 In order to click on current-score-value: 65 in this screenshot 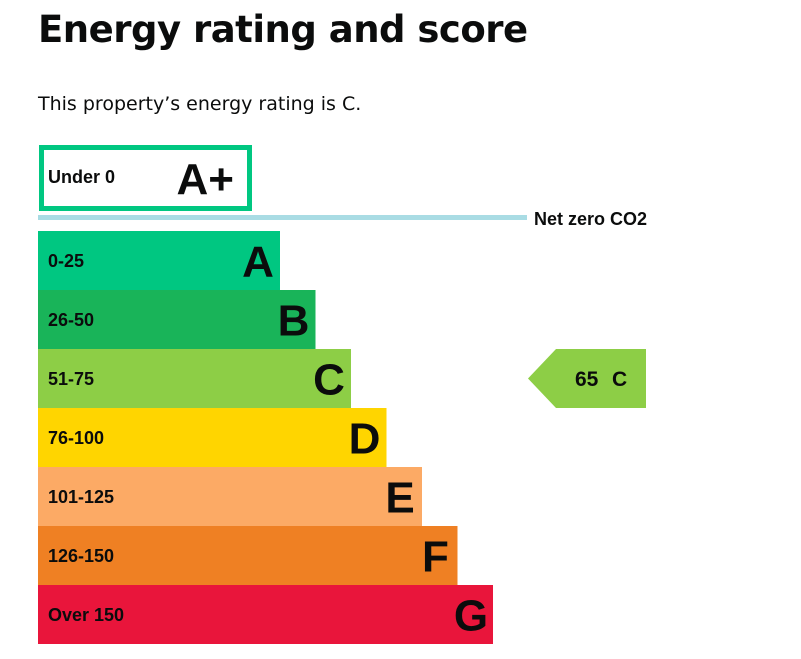, I will do `click(587, 379)`.